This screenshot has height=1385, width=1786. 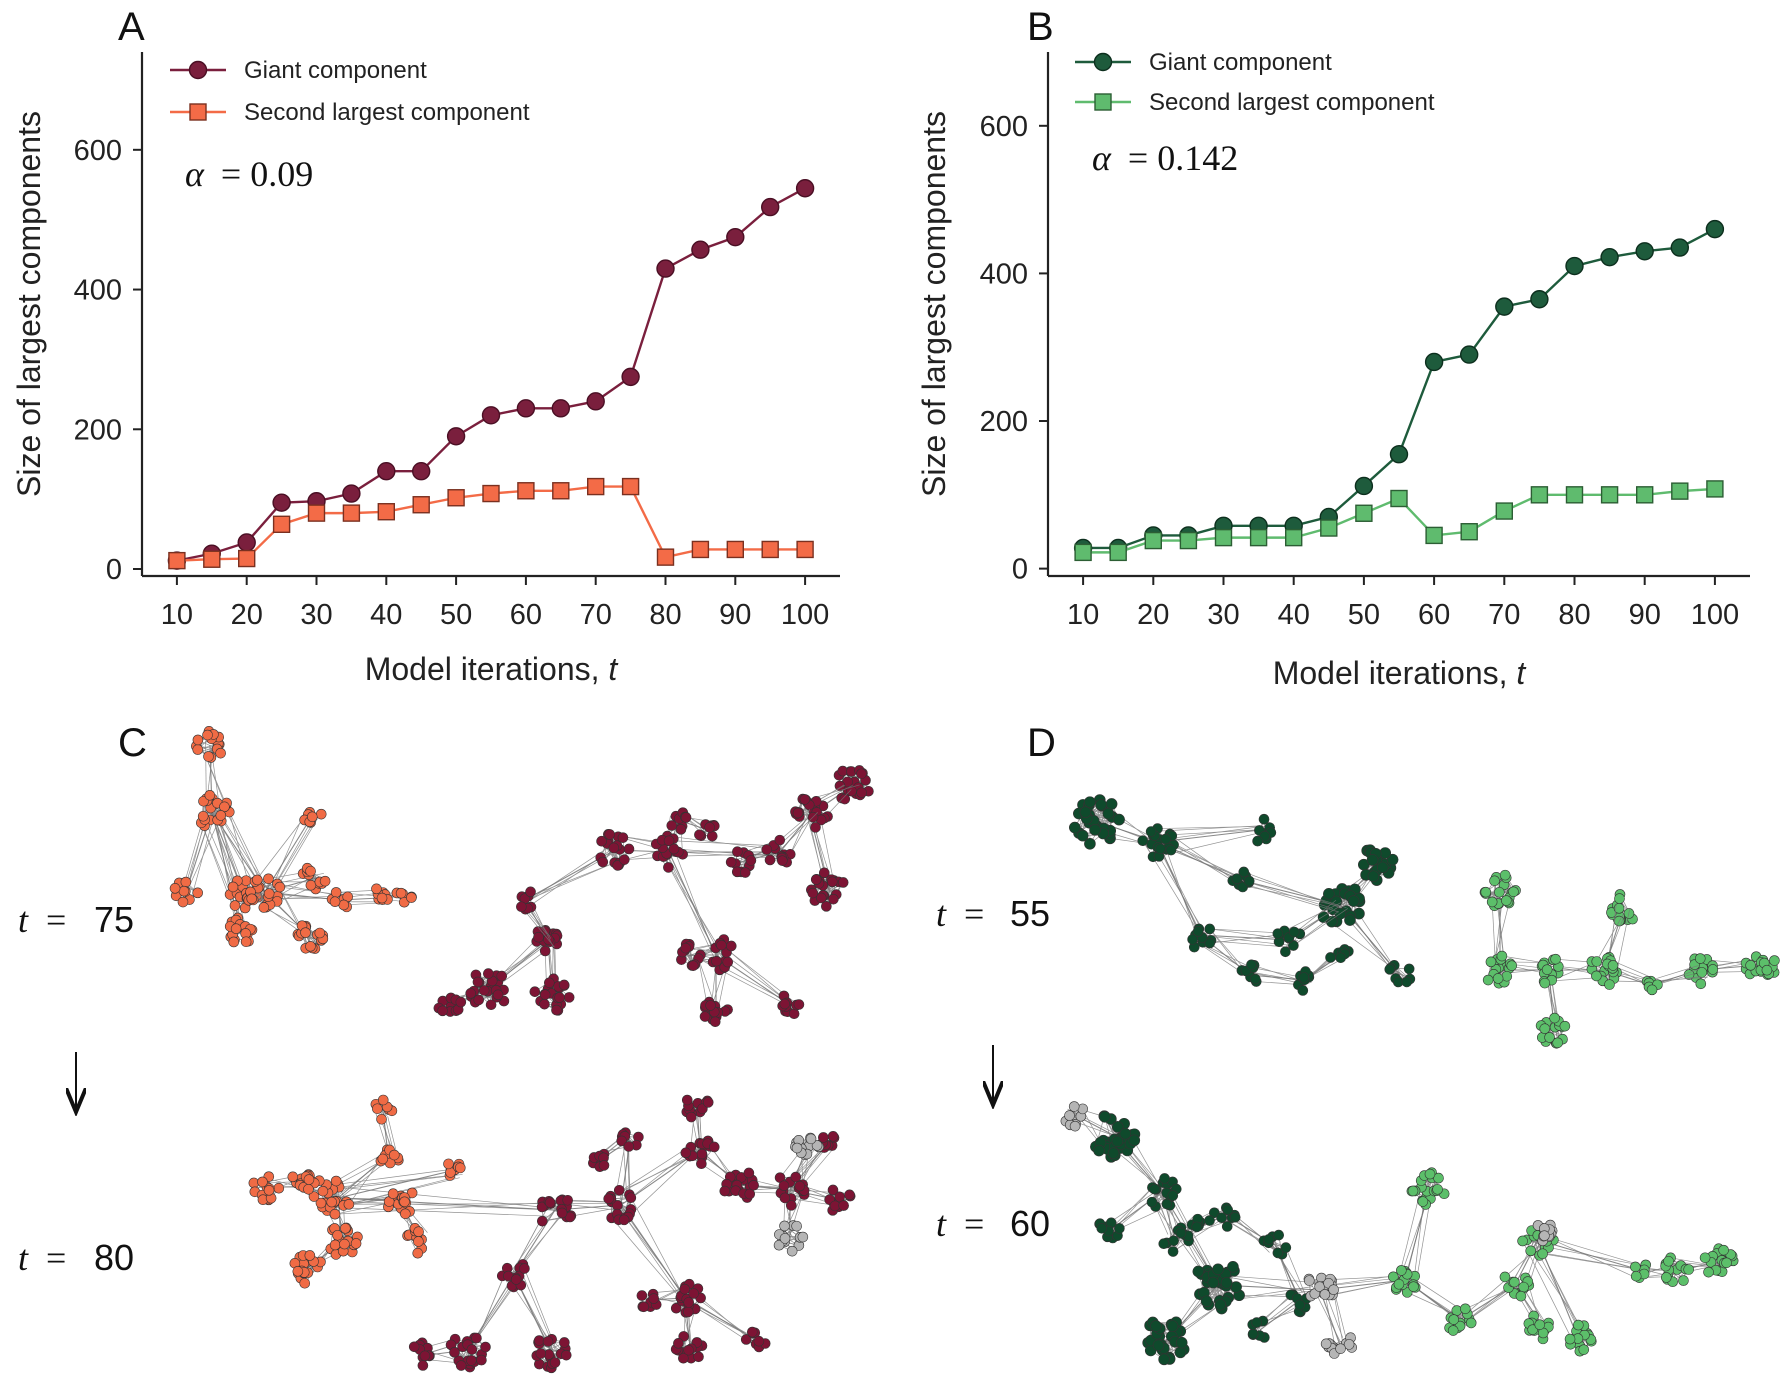 What do you see at coordinates (993, 913) in the screenshot?
I see `time-label-d-top: t = 55` at bounding box center [993, 913].